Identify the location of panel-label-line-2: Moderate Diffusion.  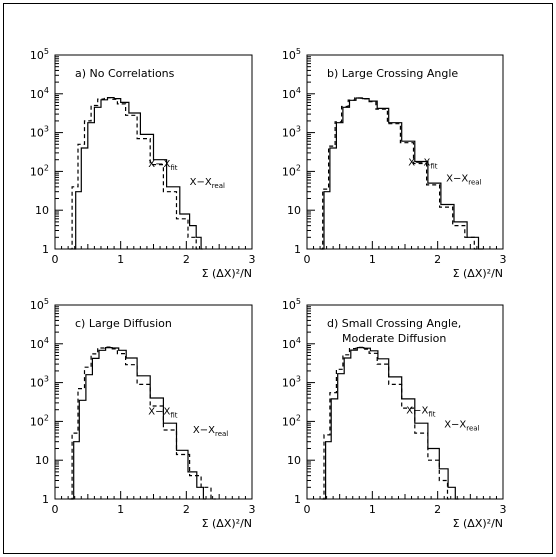
(394, 338).